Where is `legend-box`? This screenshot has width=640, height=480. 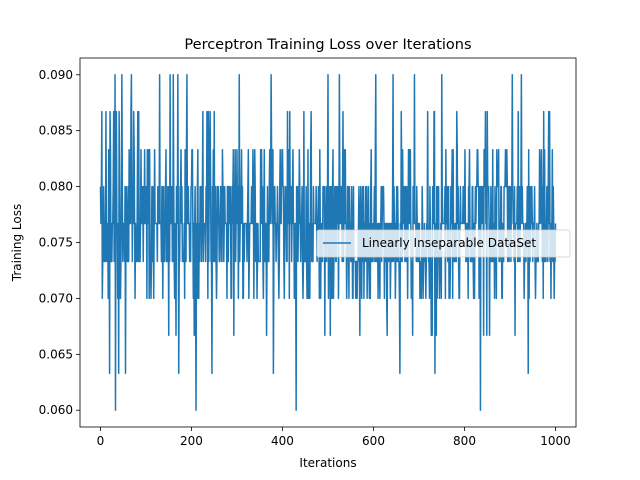 legend-box is located at coordinates (443, 243).